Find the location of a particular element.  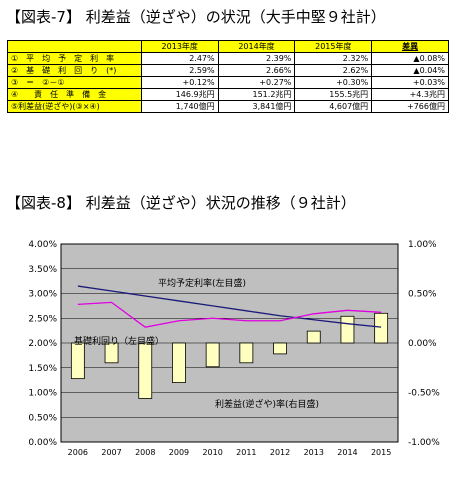

row-label: ① 平 均 予 定 利 率 is located at coordinates (74, 58).